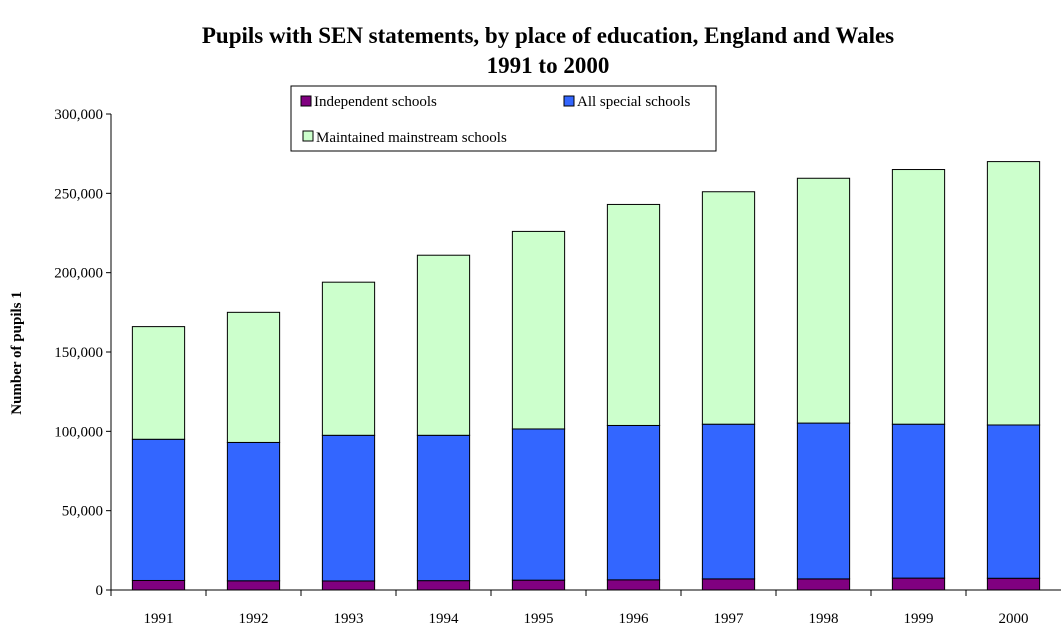 This screenshot has width=1061, height=626. What do you see at coordinates (253, 377) in the screenshot?
I see `bar-mainstream-1992` at bounding box center [253, 377].